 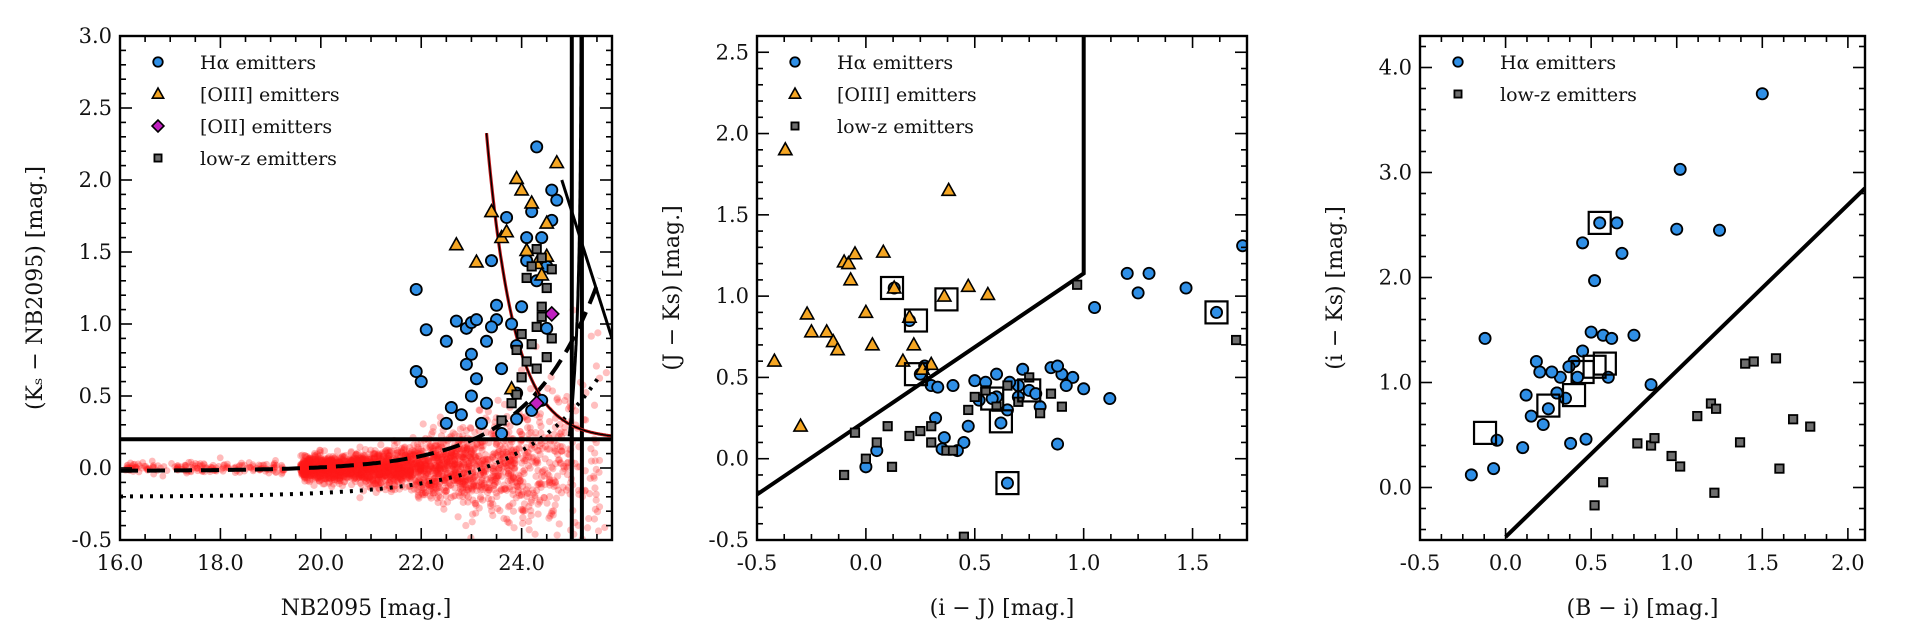 What do you see at coordinates (1395, 173) in the screenshot?
I see `y-tick-label: 3.0` at bounding box center [1395, 173].